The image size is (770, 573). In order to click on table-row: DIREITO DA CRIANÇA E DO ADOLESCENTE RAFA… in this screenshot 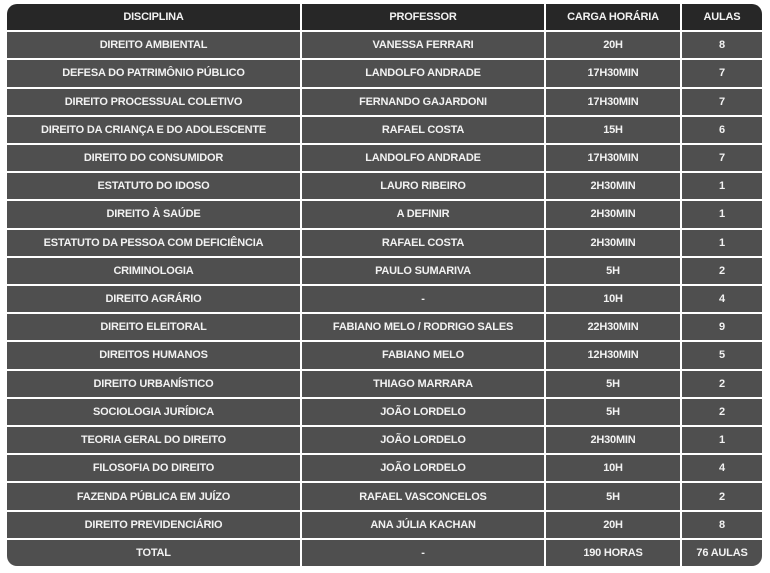, I will do `click(384, 130)`.